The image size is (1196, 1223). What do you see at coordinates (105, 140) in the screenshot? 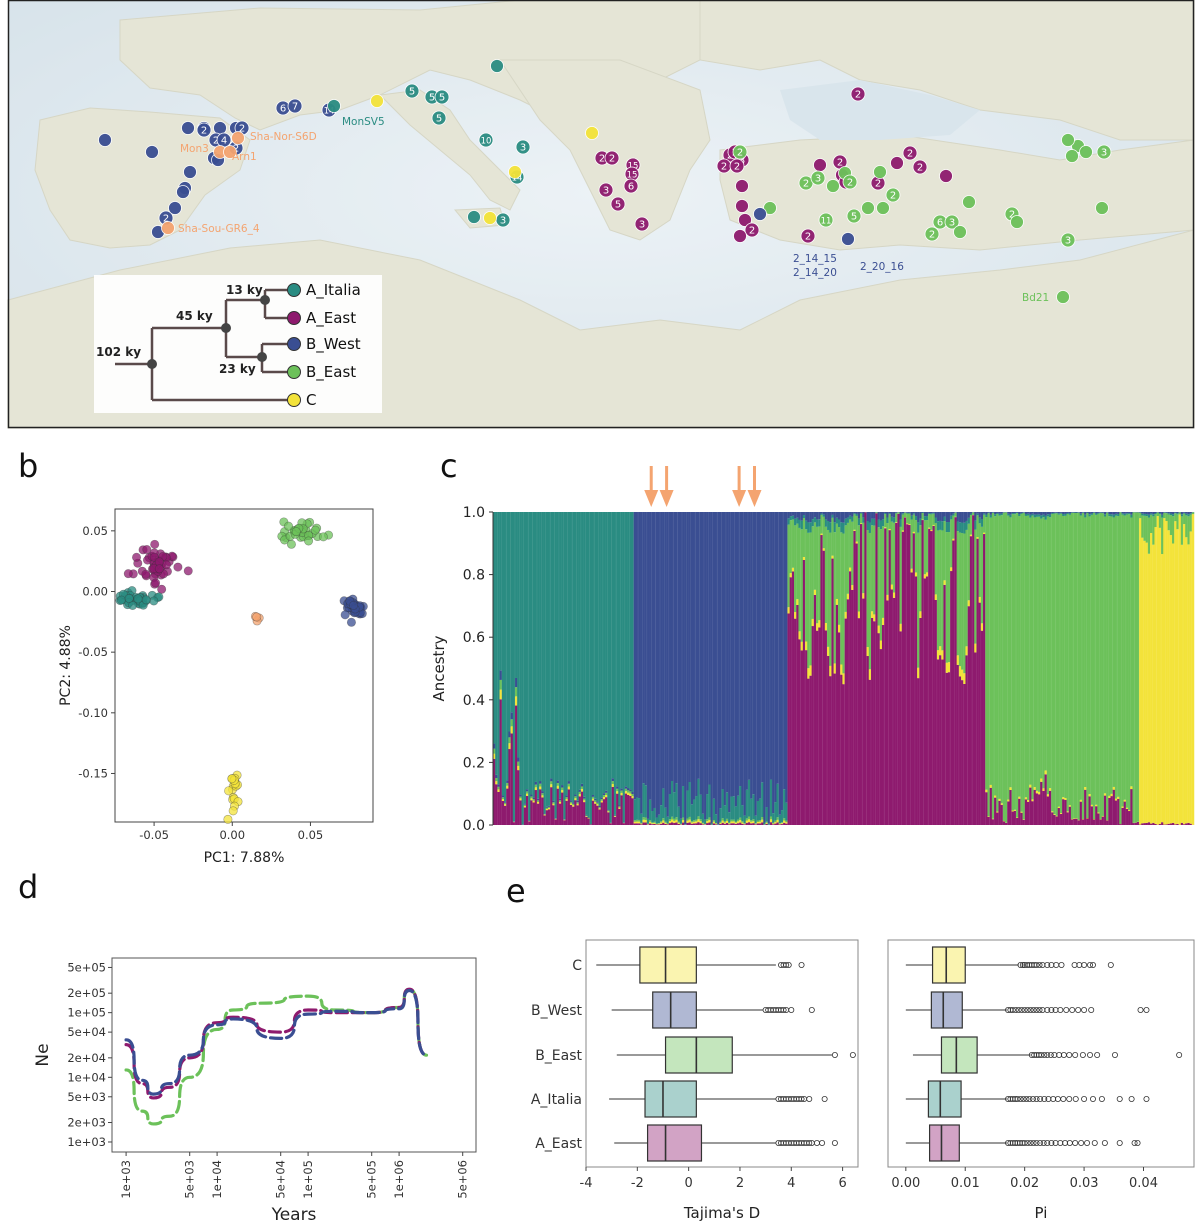
I see `map-point-b-west` at bounding box center [105, 140].